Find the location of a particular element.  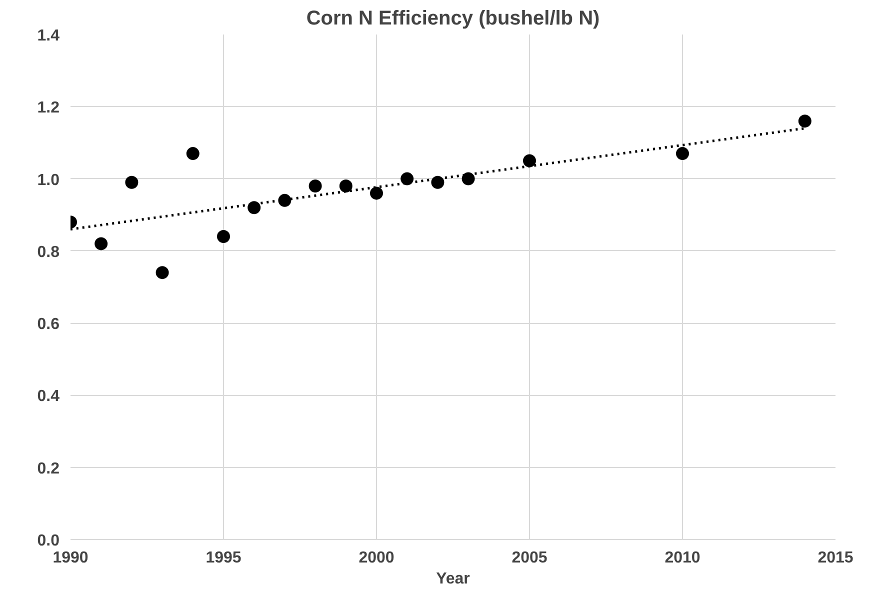

x-tick-label: 2015 is located at coordinates (836, 558).